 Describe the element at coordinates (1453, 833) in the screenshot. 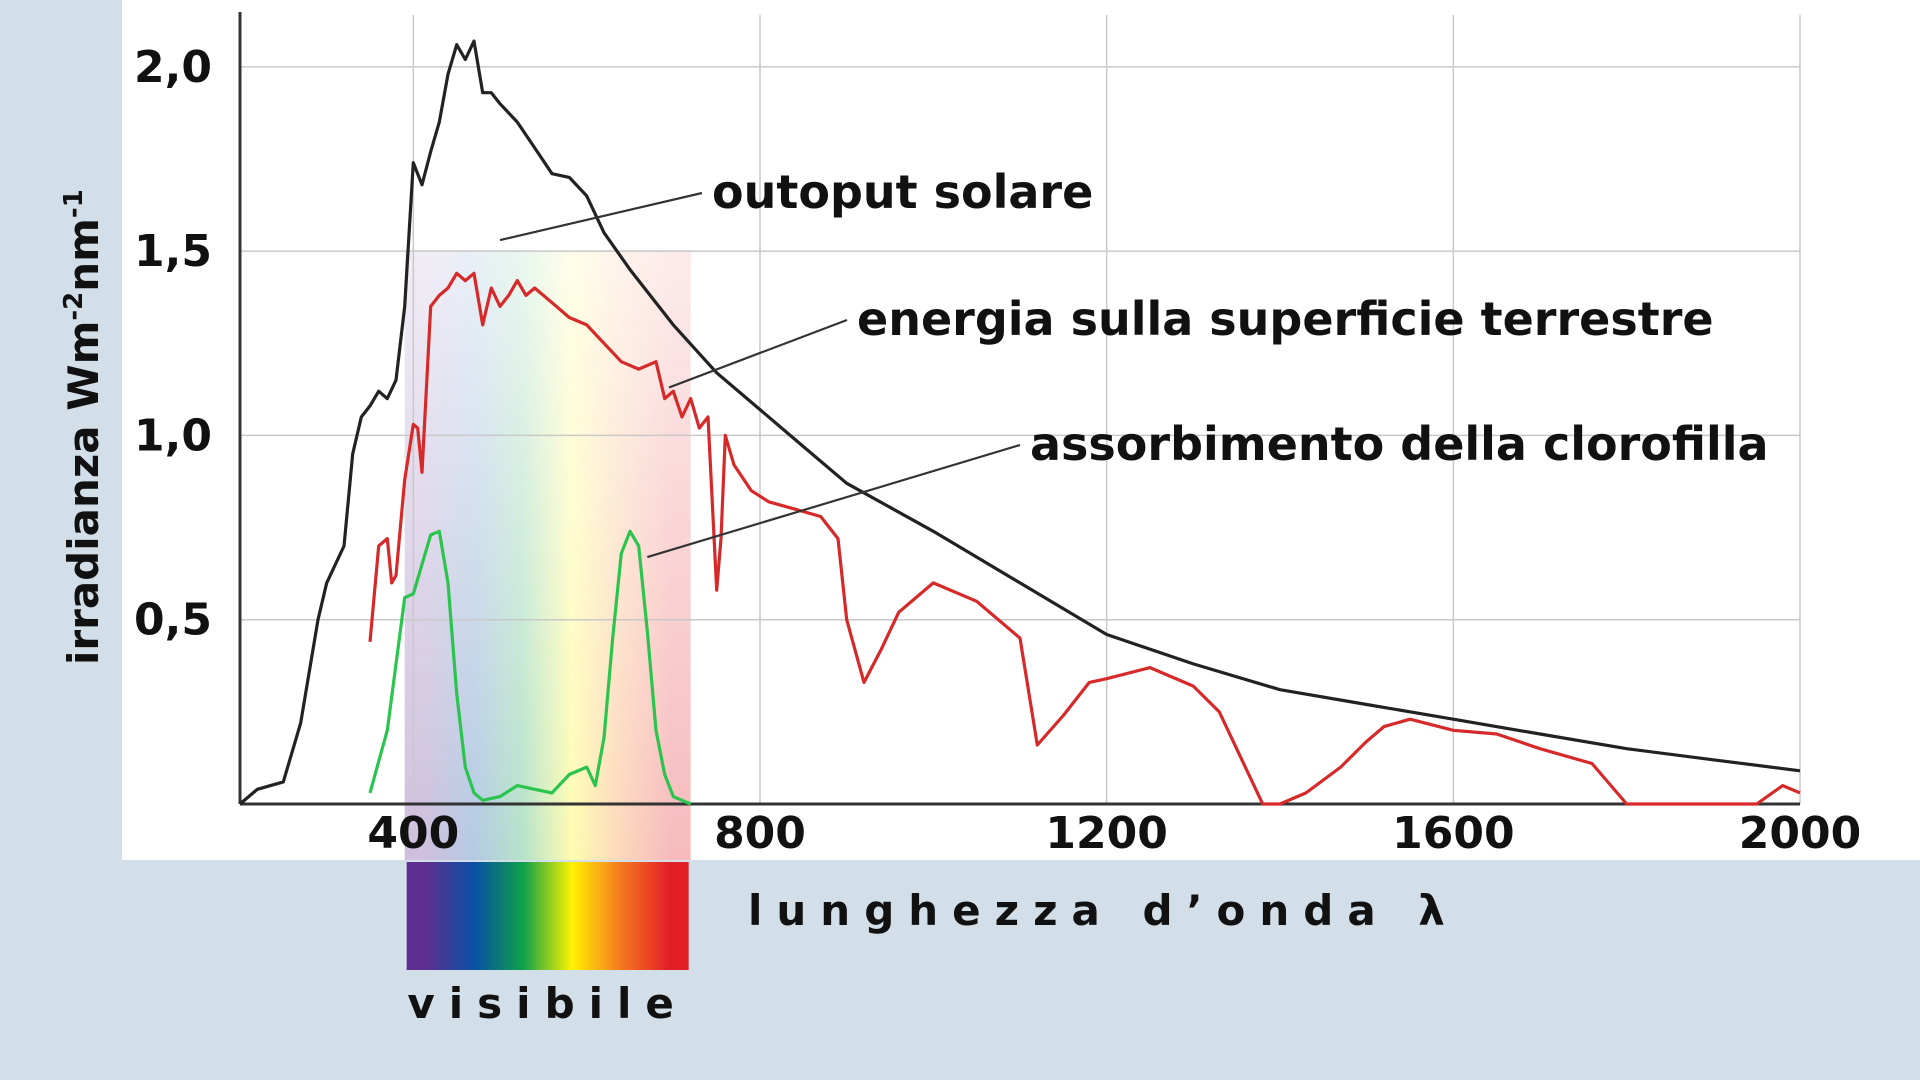

I see `x-tick-label-3: 1600` at that location.